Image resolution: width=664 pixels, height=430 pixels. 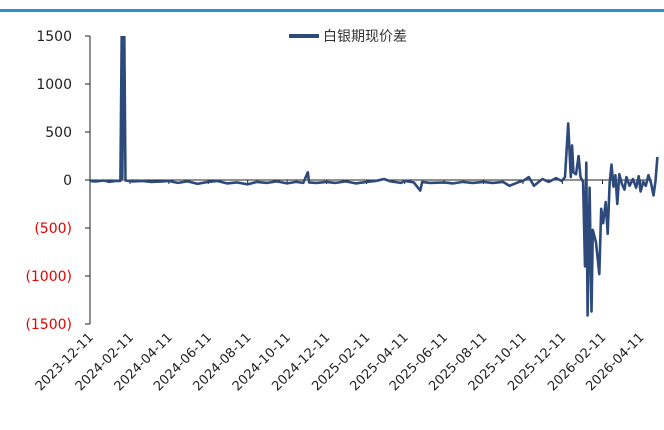 I want to click on y-tick-label: (1000), so click(x=48, y=277).